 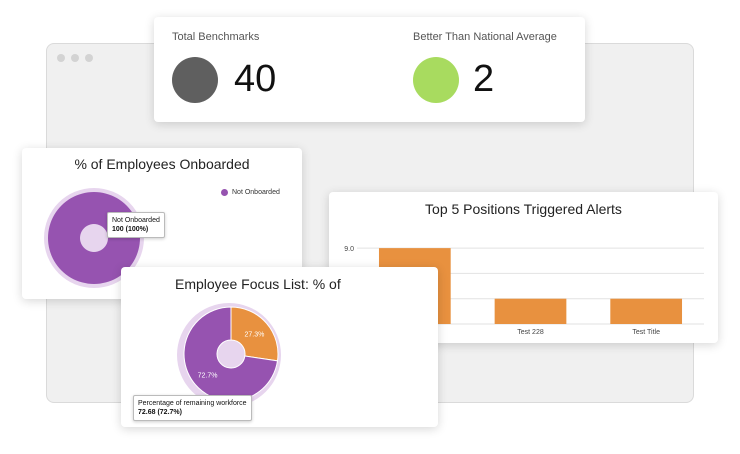 I want to click on chart-legend: Not Onboarded, so click(x=250, y=192).